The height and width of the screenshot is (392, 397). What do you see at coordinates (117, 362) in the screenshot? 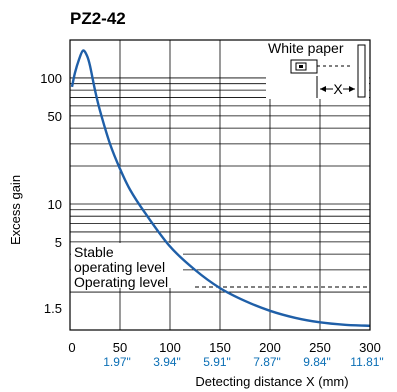
I see `x-inch-label: 1.97"` at bounding box center [117, 362].